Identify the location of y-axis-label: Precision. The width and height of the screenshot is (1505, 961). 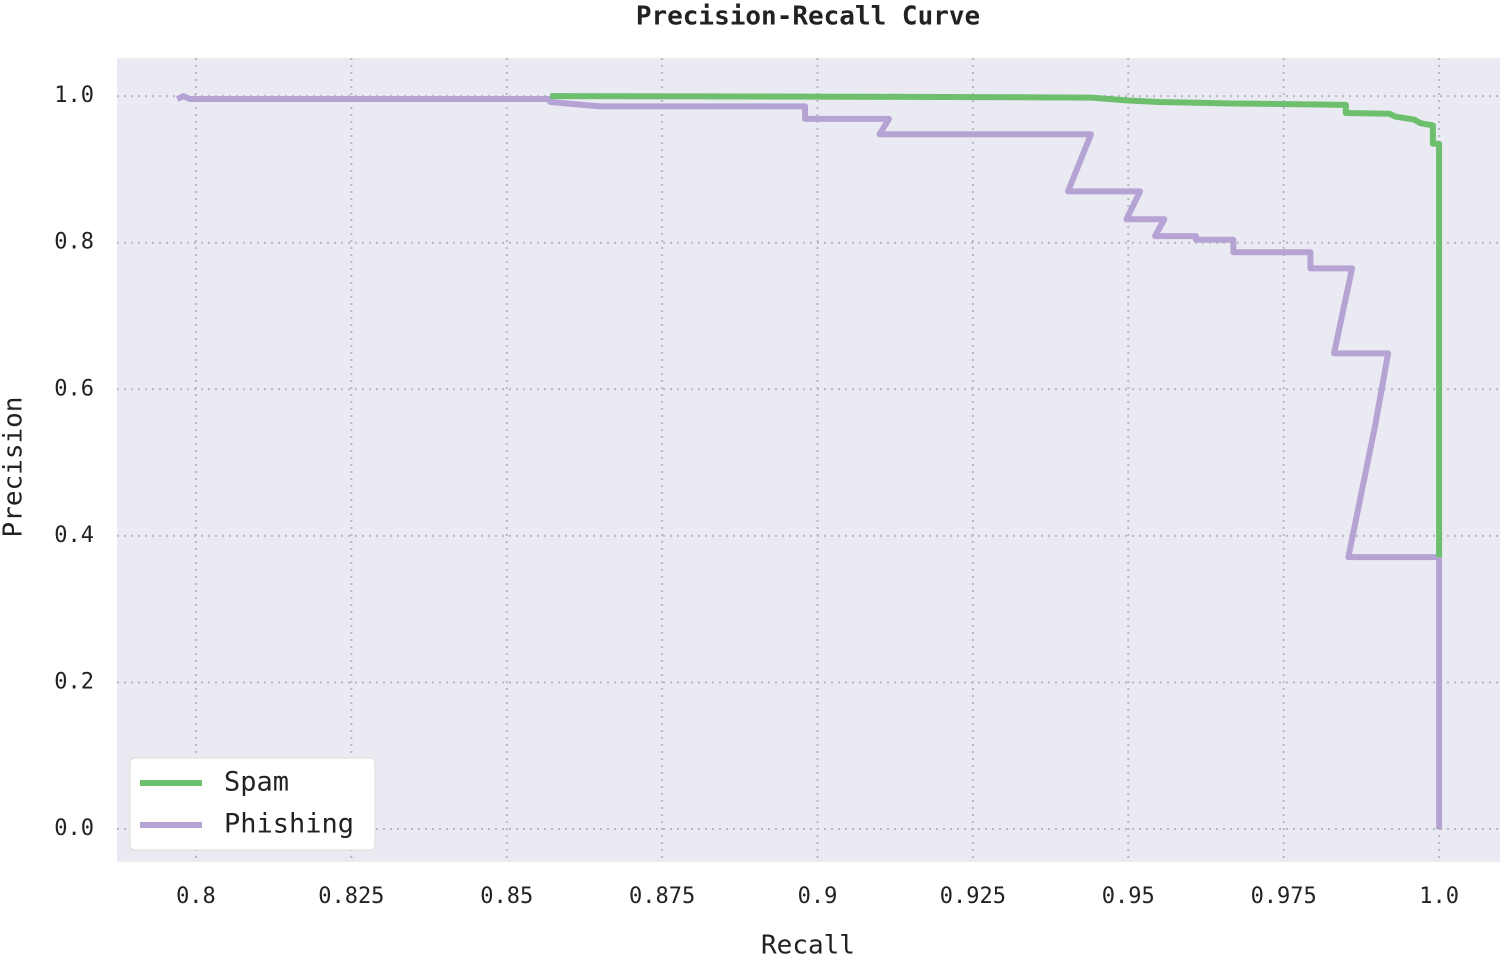
(14, 467).